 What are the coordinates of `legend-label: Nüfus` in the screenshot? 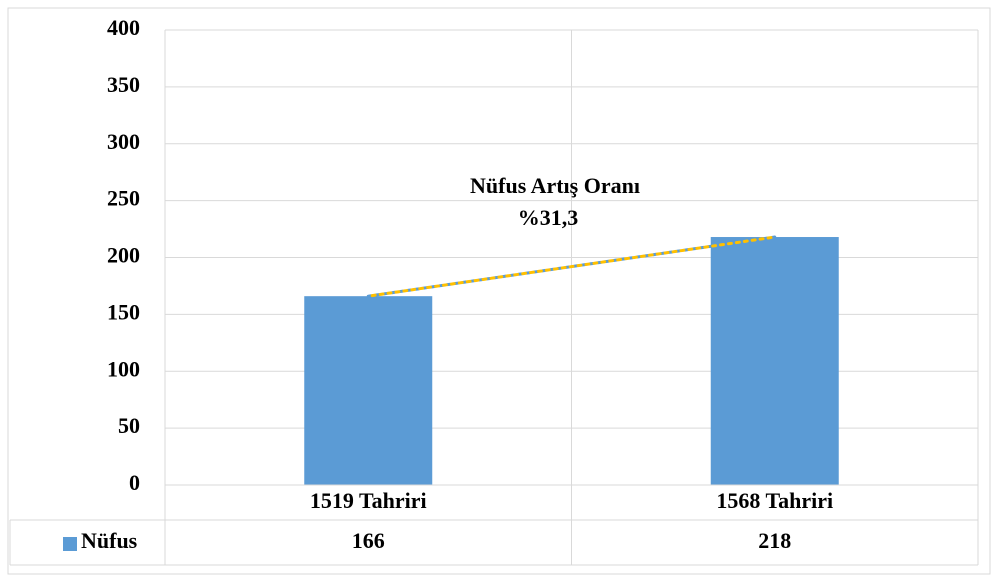 It's located at (109, 540).